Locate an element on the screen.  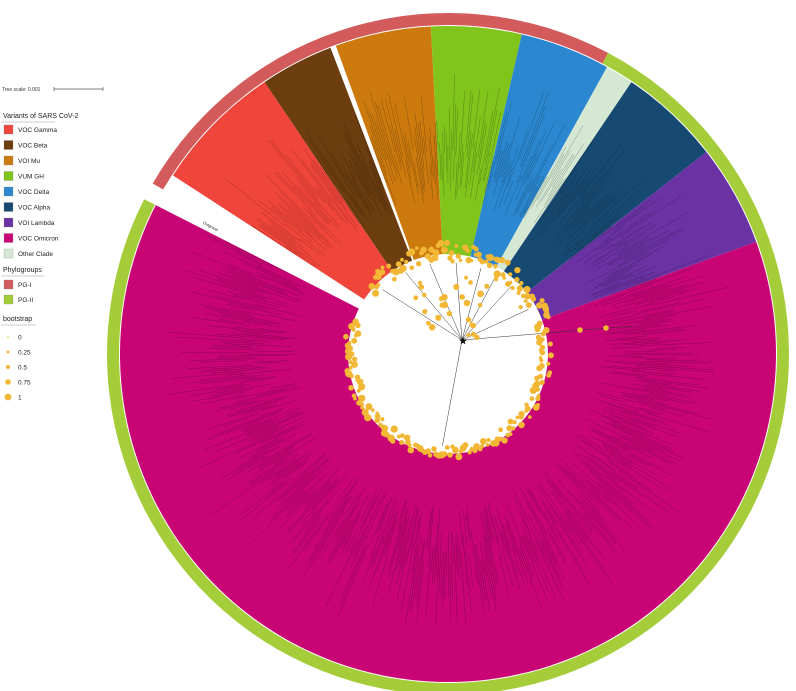
legend-item-voc-delta: VOC Delta is located at coordinates (26, 191).